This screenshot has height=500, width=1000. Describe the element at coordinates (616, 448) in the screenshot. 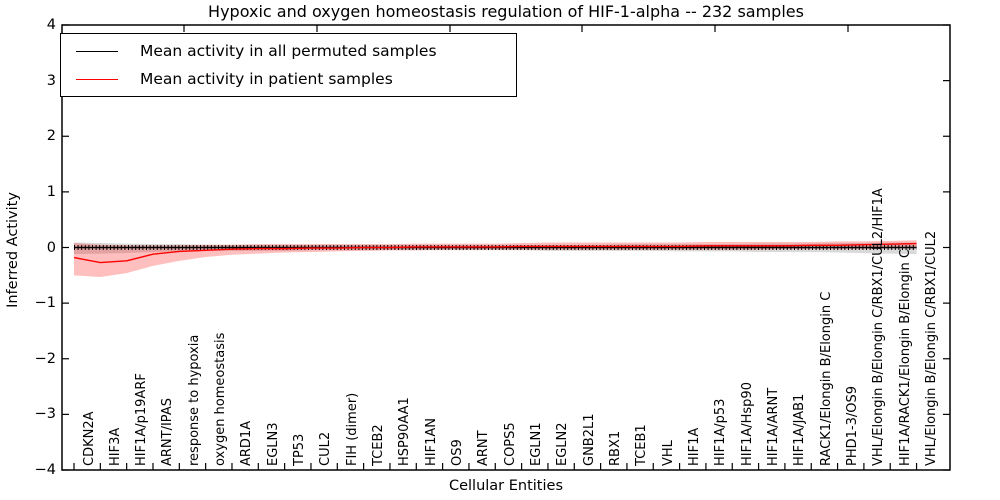

I see `x-tick-label: RBX1` at that location.